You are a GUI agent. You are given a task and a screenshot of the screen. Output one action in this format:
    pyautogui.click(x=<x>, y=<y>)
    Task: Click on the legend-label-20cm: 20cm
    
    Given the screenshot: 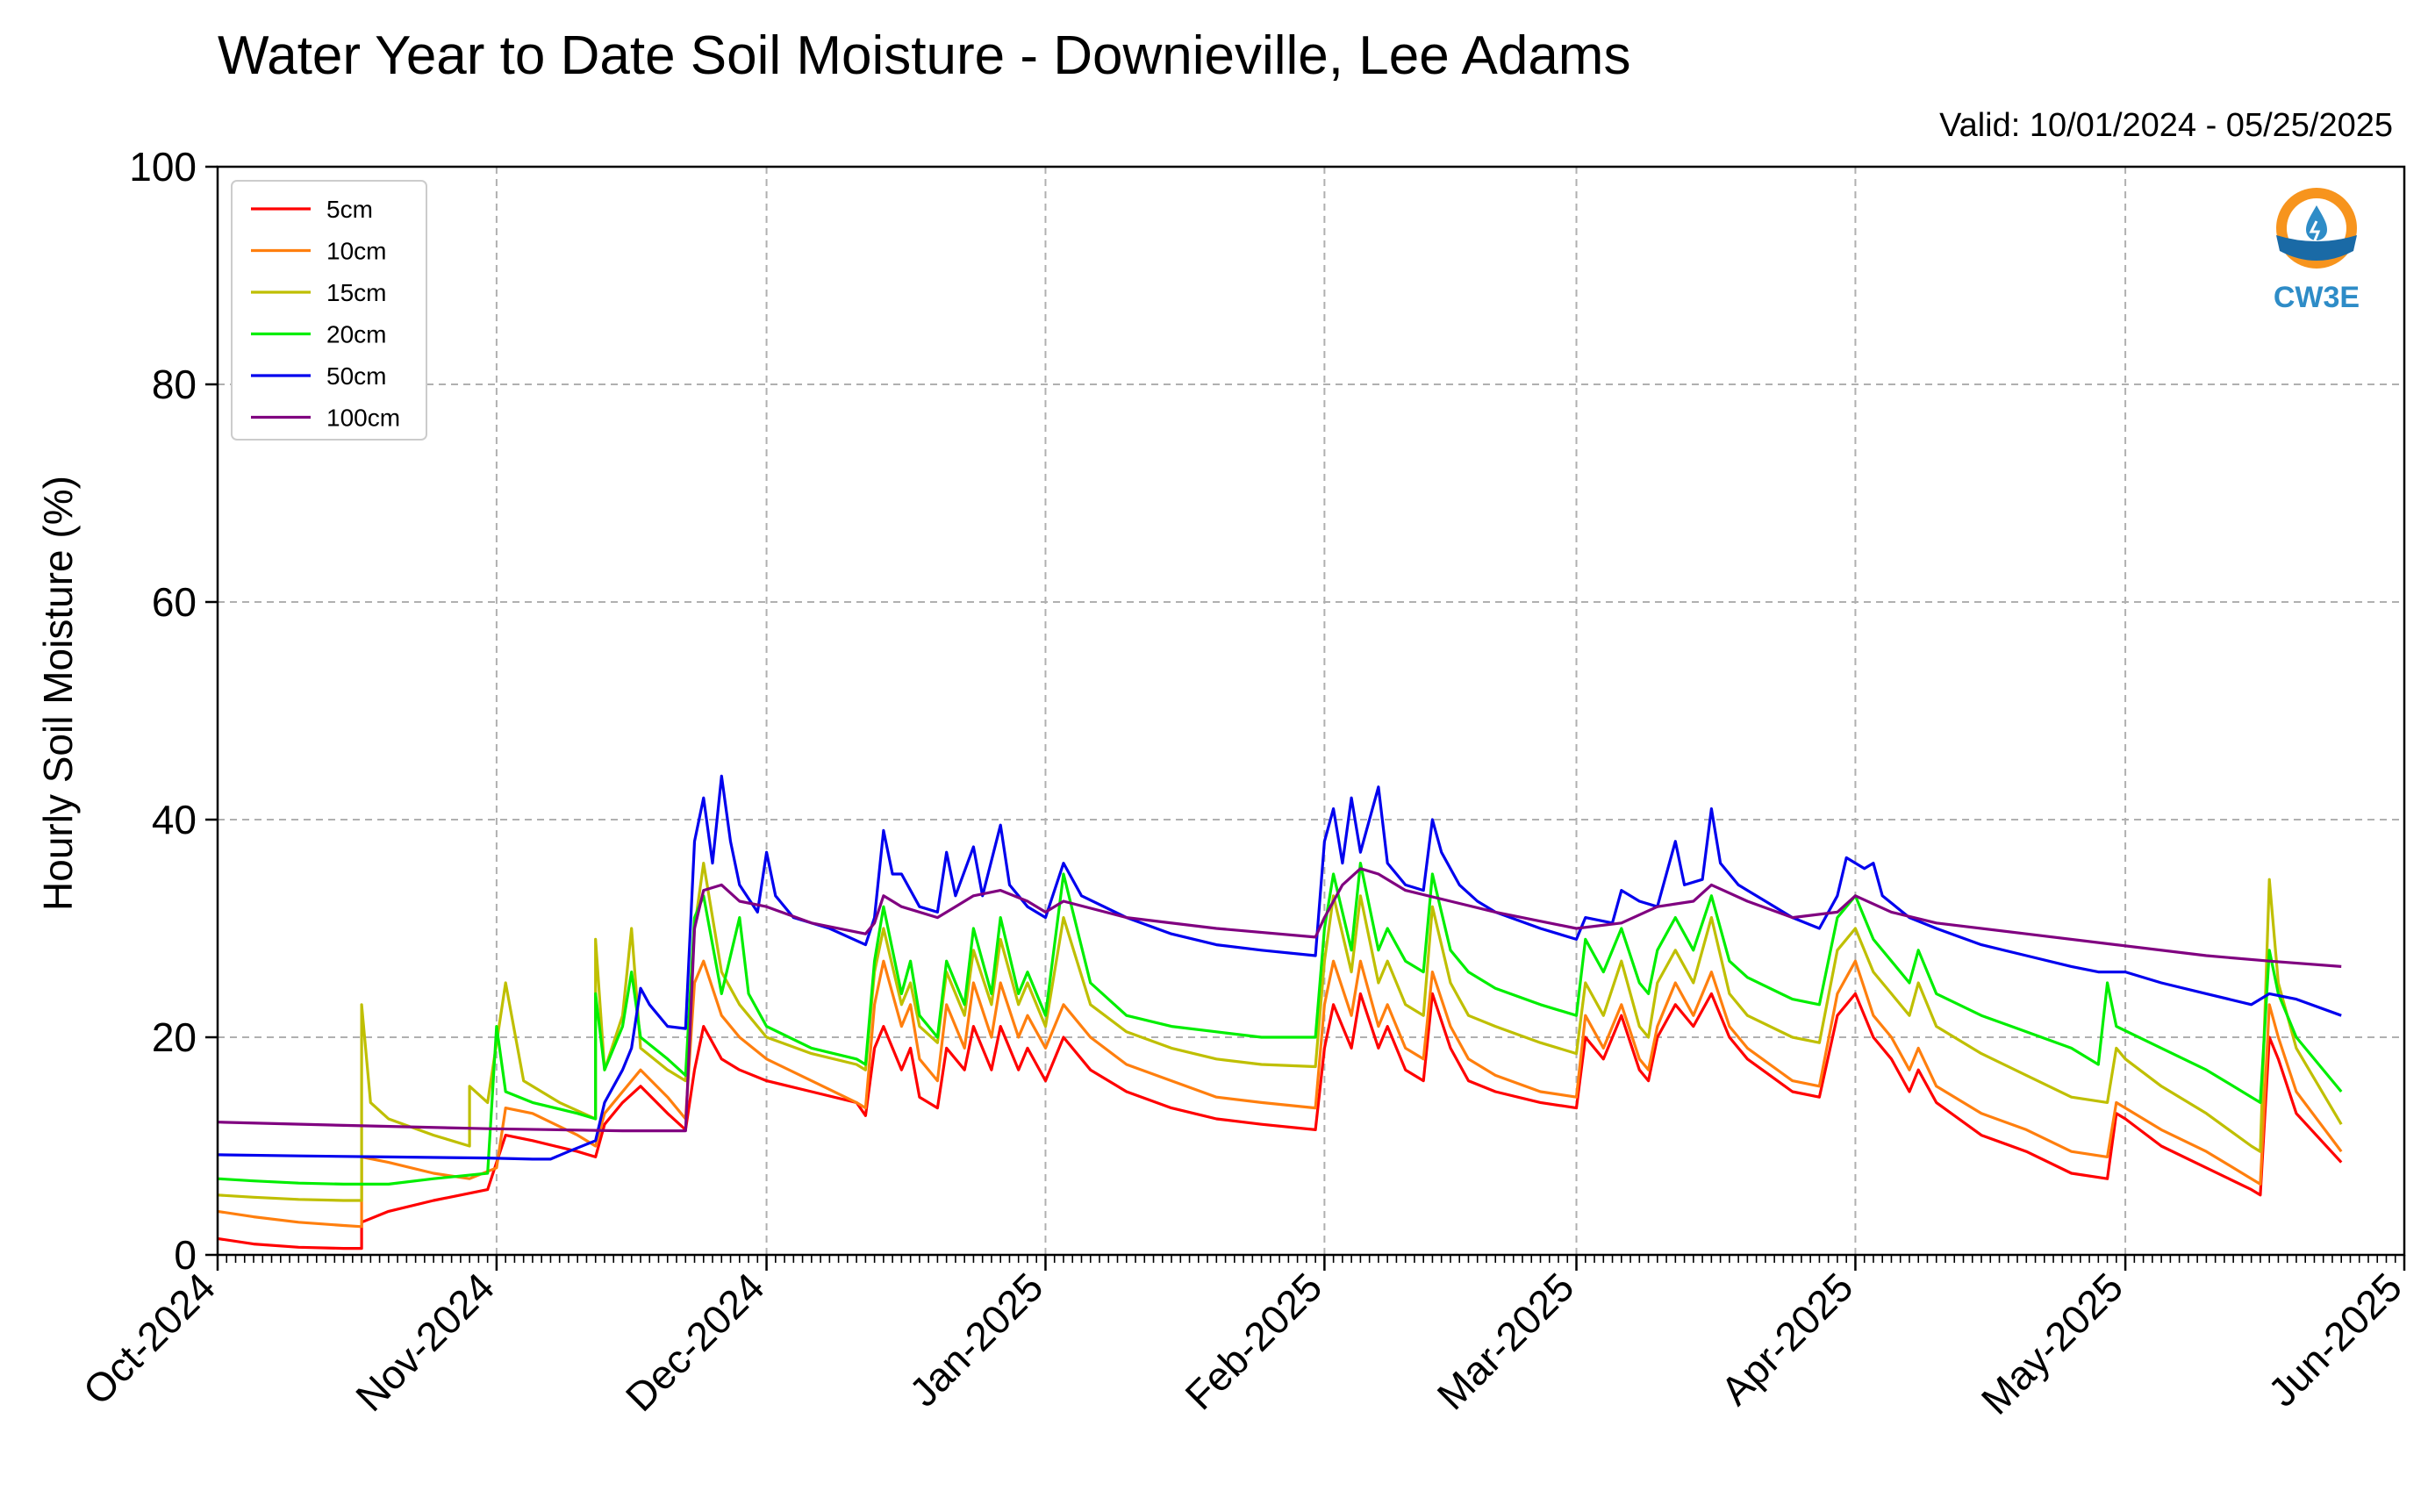 What is the action you would take?
    pyautogui.click(x=356, y=335)
    